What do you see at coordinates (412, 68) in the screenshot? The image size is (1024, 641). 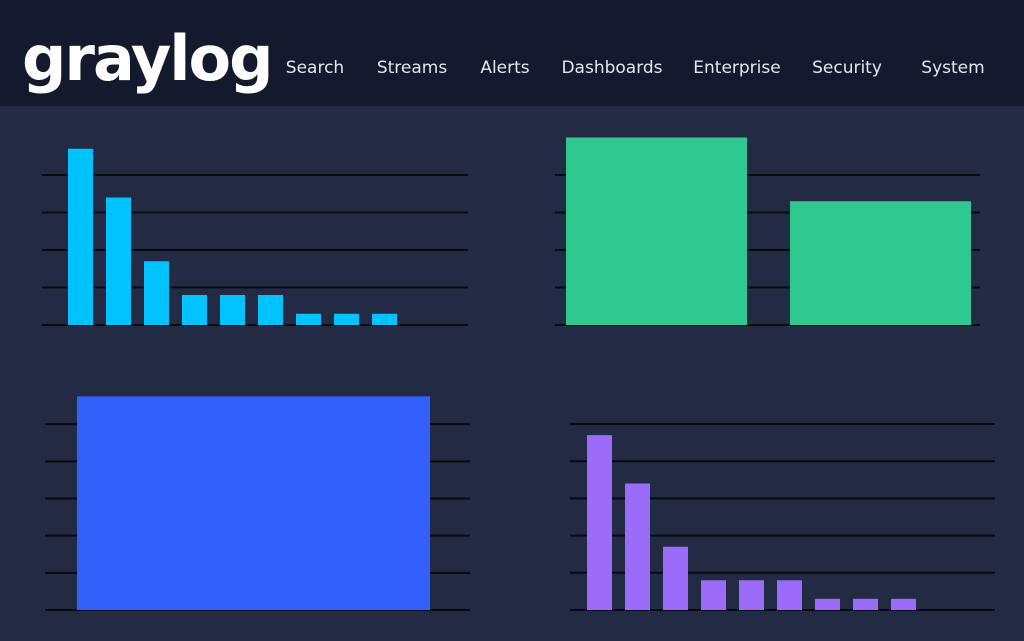 I see `nav-item: Streams` at bounding box center [412, 68].